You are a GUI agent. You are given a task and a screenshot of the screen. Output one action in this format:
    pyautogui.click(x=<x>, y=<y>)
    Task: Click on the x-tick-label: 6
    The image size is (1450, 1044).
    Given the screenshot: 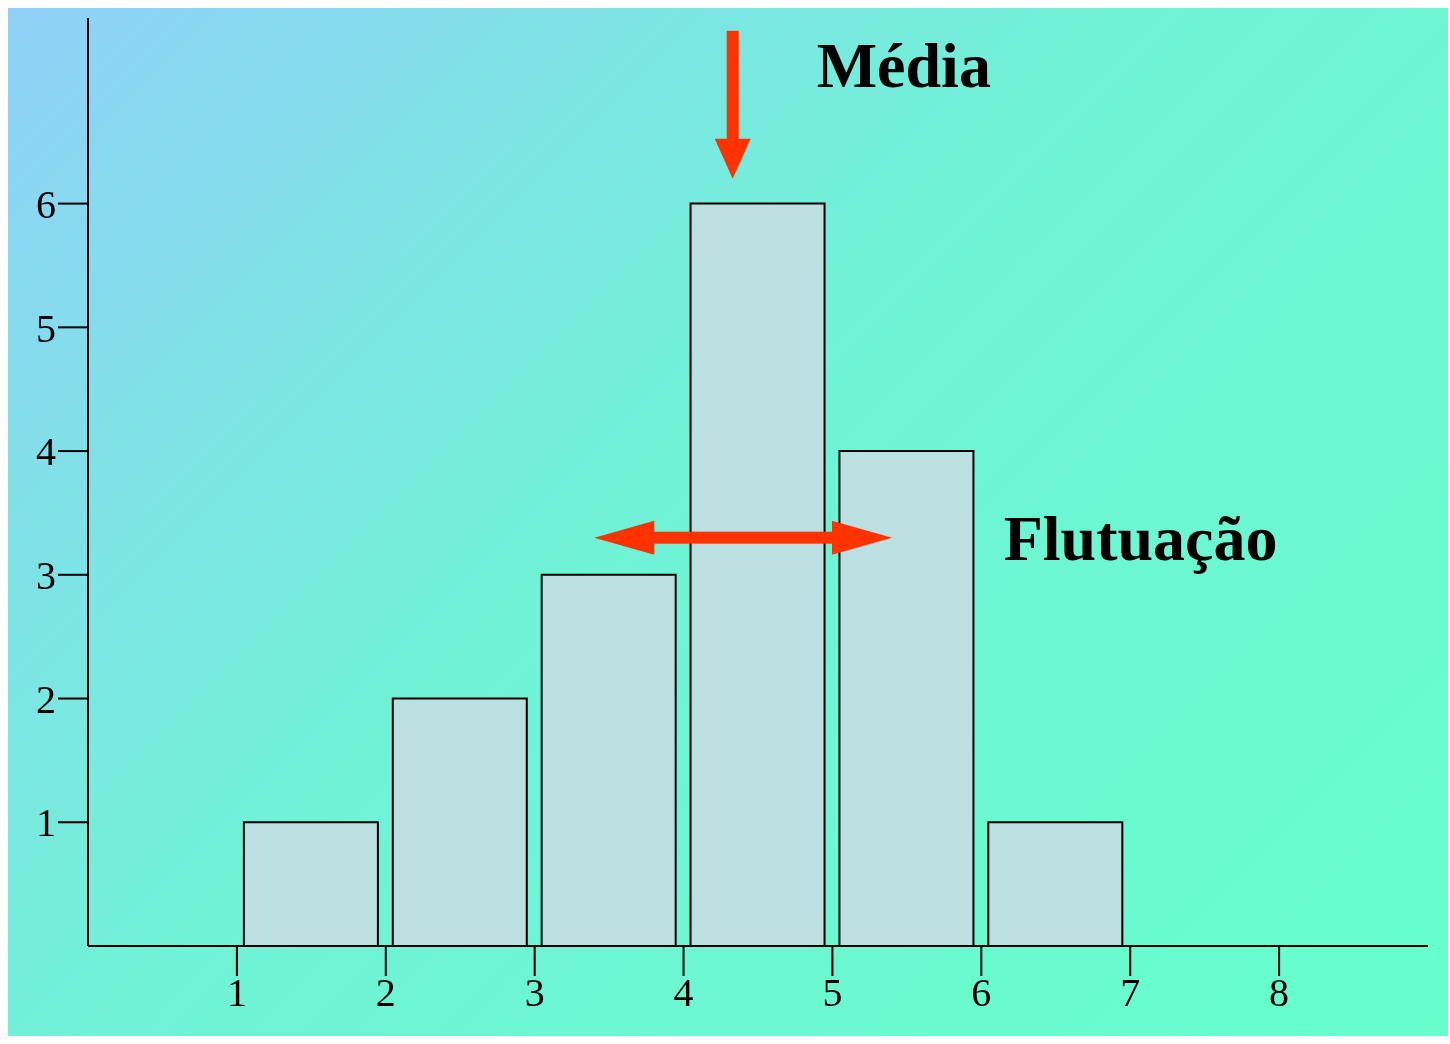 What is the action you would take?
    pyautogui.click(x=981, y=993)
    